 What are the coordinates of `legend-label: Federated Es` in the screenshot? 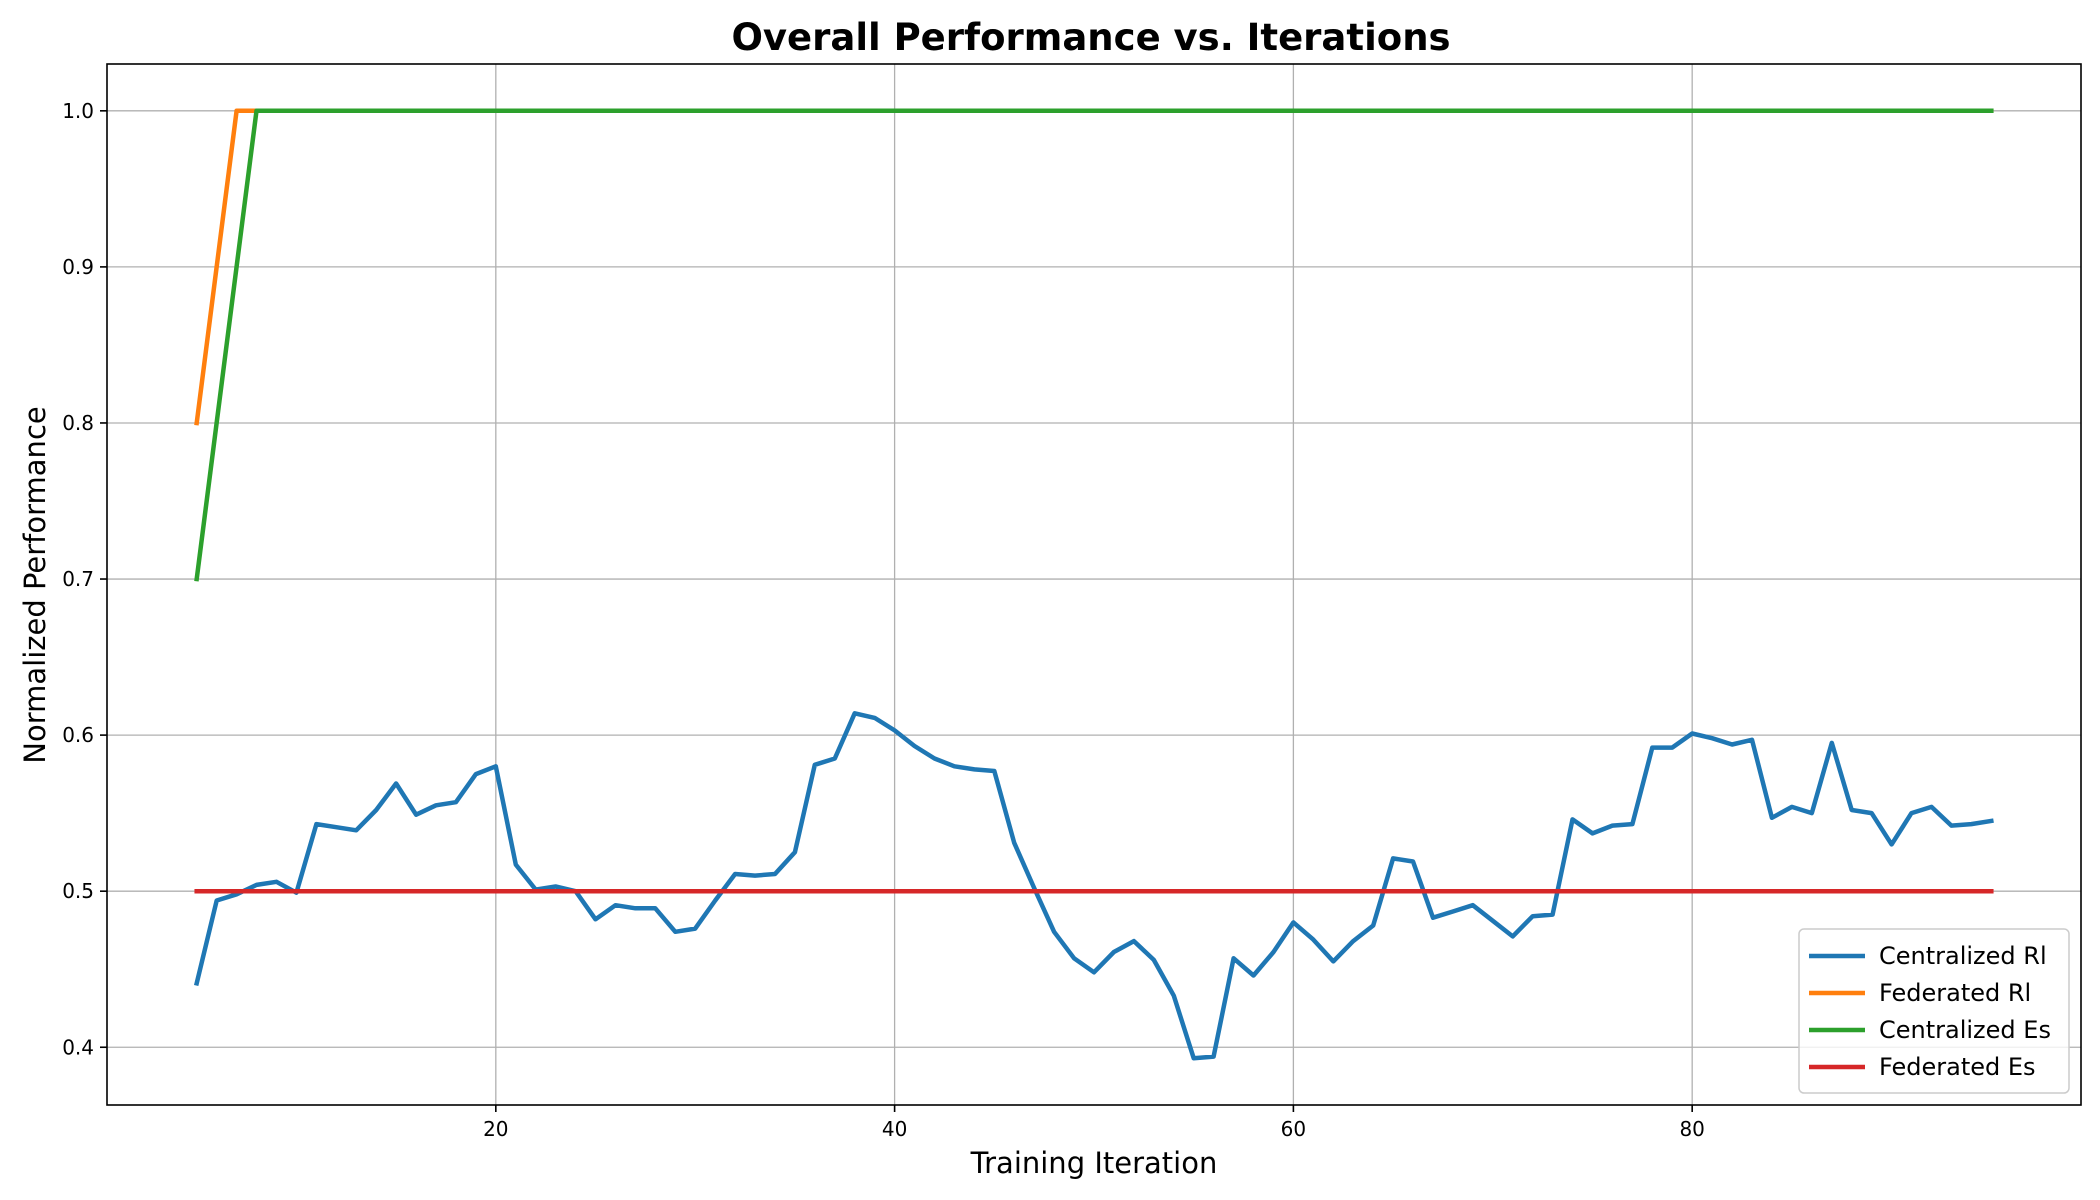 It's located at (1957, 1067).